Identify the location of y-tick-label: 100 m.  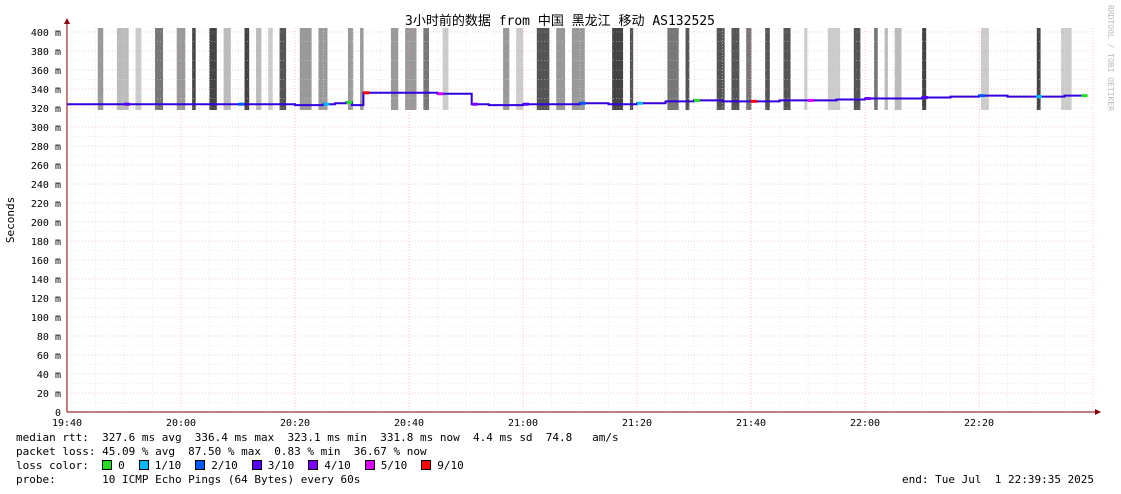
(46, 318).